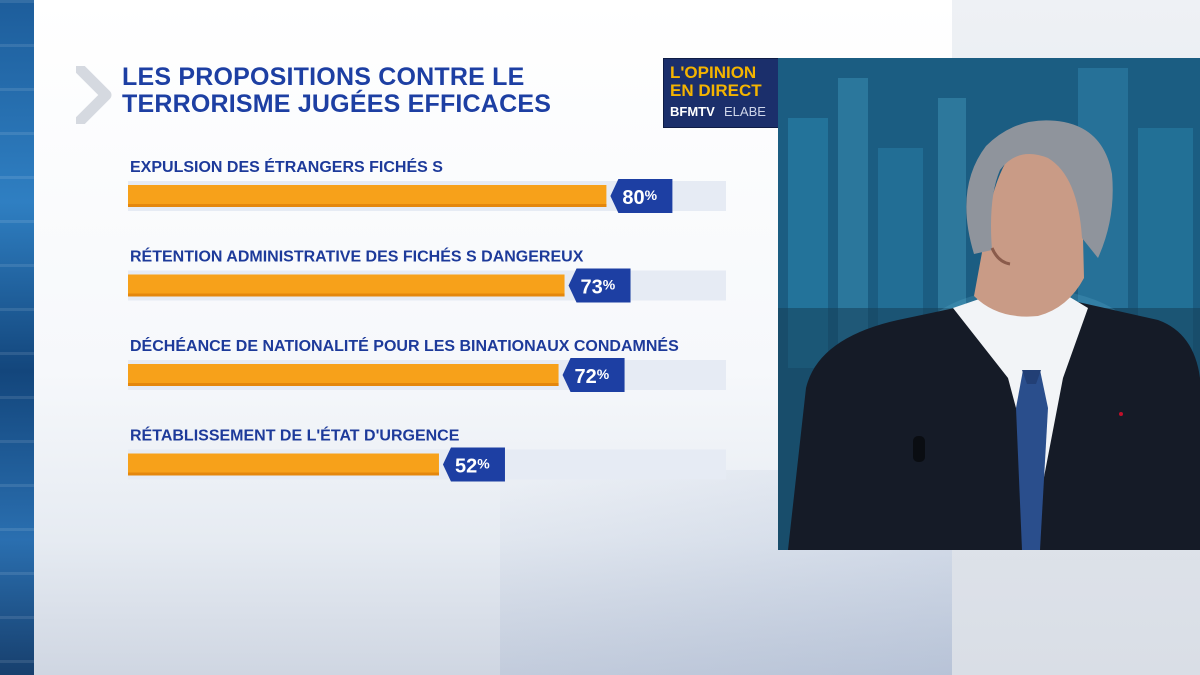 This screenshot has width=1200, height=675. Describe the element at coordinates (472, 467) in the screenshot. I see `data-label: 52%` at that location.